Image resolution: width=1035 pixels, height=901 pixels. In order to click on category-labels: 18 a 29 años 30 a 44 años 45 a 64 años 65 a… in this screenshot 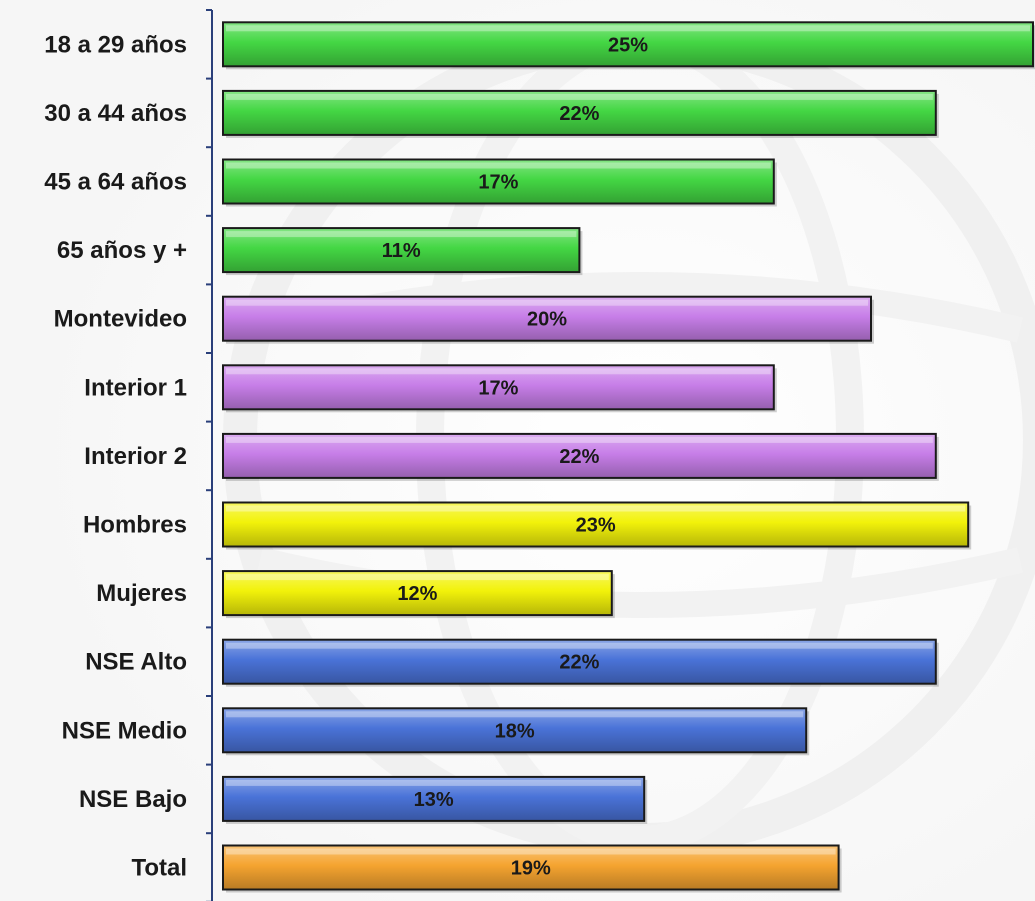, I will do `click(115, 456)`.